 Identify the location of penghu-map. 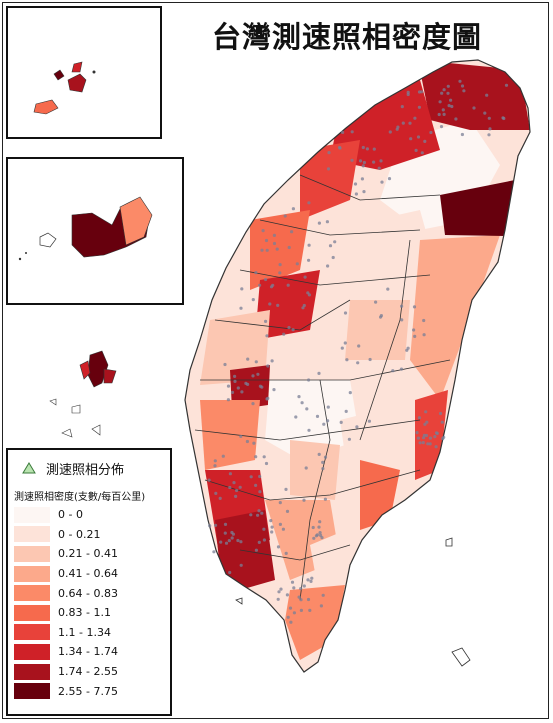
(83, 394).